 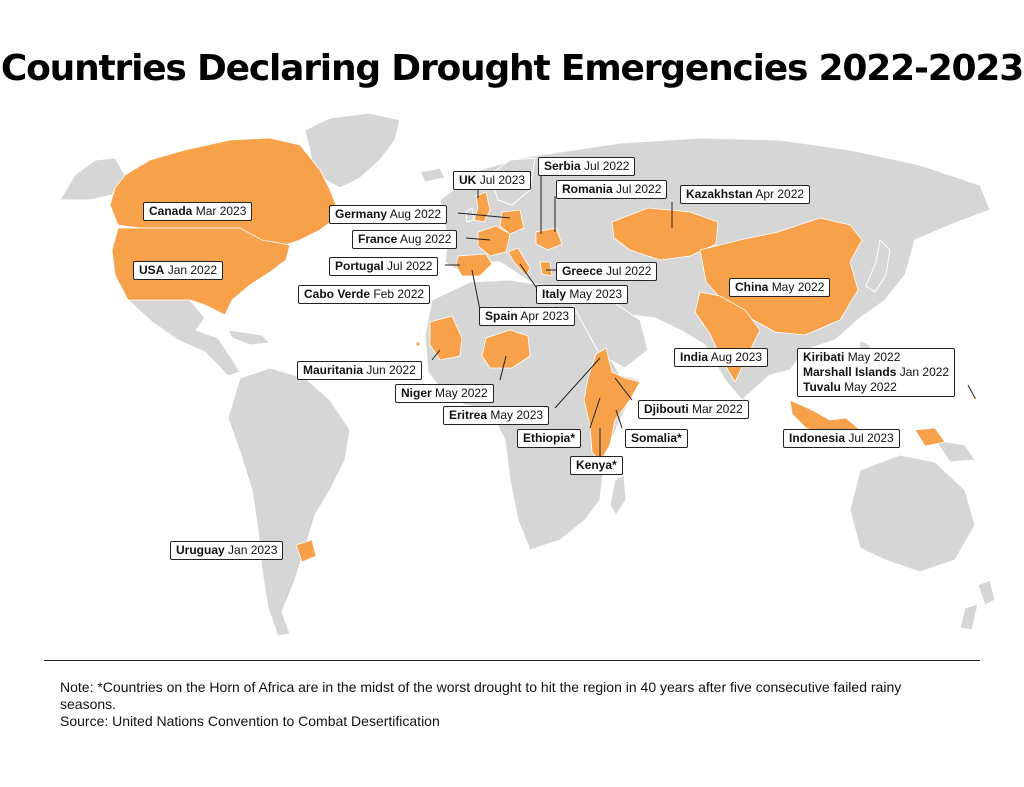 I want to click on label-spain: Spain Apr 2023, so click(x=527, y=316).